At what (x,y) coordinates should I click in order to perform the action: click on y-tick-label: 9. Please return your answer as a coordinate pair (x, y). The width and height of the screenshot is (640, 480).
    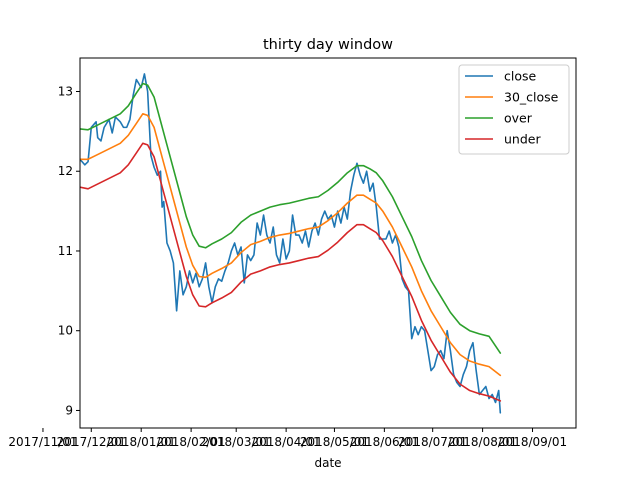
    Looking at the image, I should click on (69, 410).